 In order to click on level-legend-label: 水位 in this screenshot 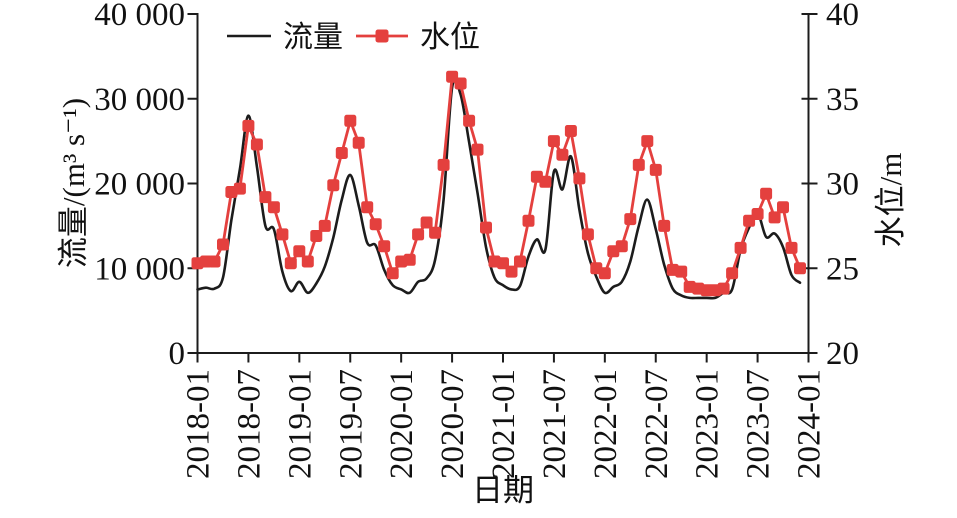, I will do `click(450, 37)`.